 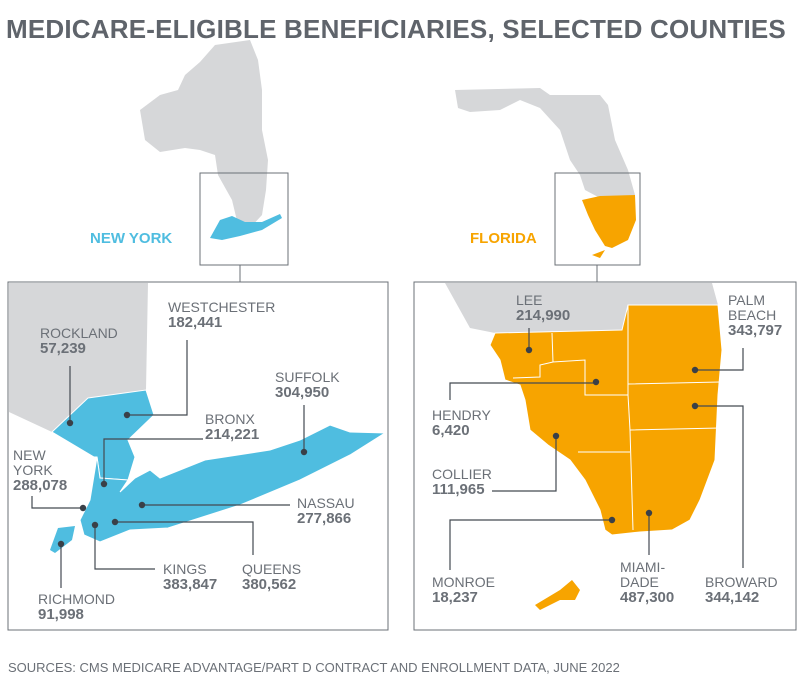 I want to click on leader-line-westchester, so click(x=157, y=378).